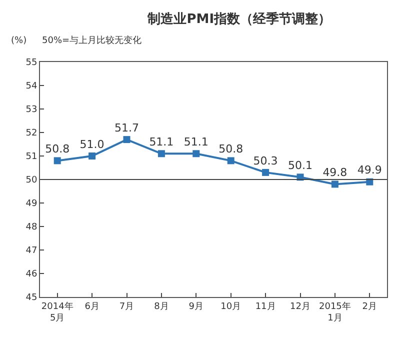 This screenshot has height=342, width=399. What do you see at coordinates (265, 307) in the screenshot?
I see `x-tick-label: 11月` at bounding box center [265, 307].